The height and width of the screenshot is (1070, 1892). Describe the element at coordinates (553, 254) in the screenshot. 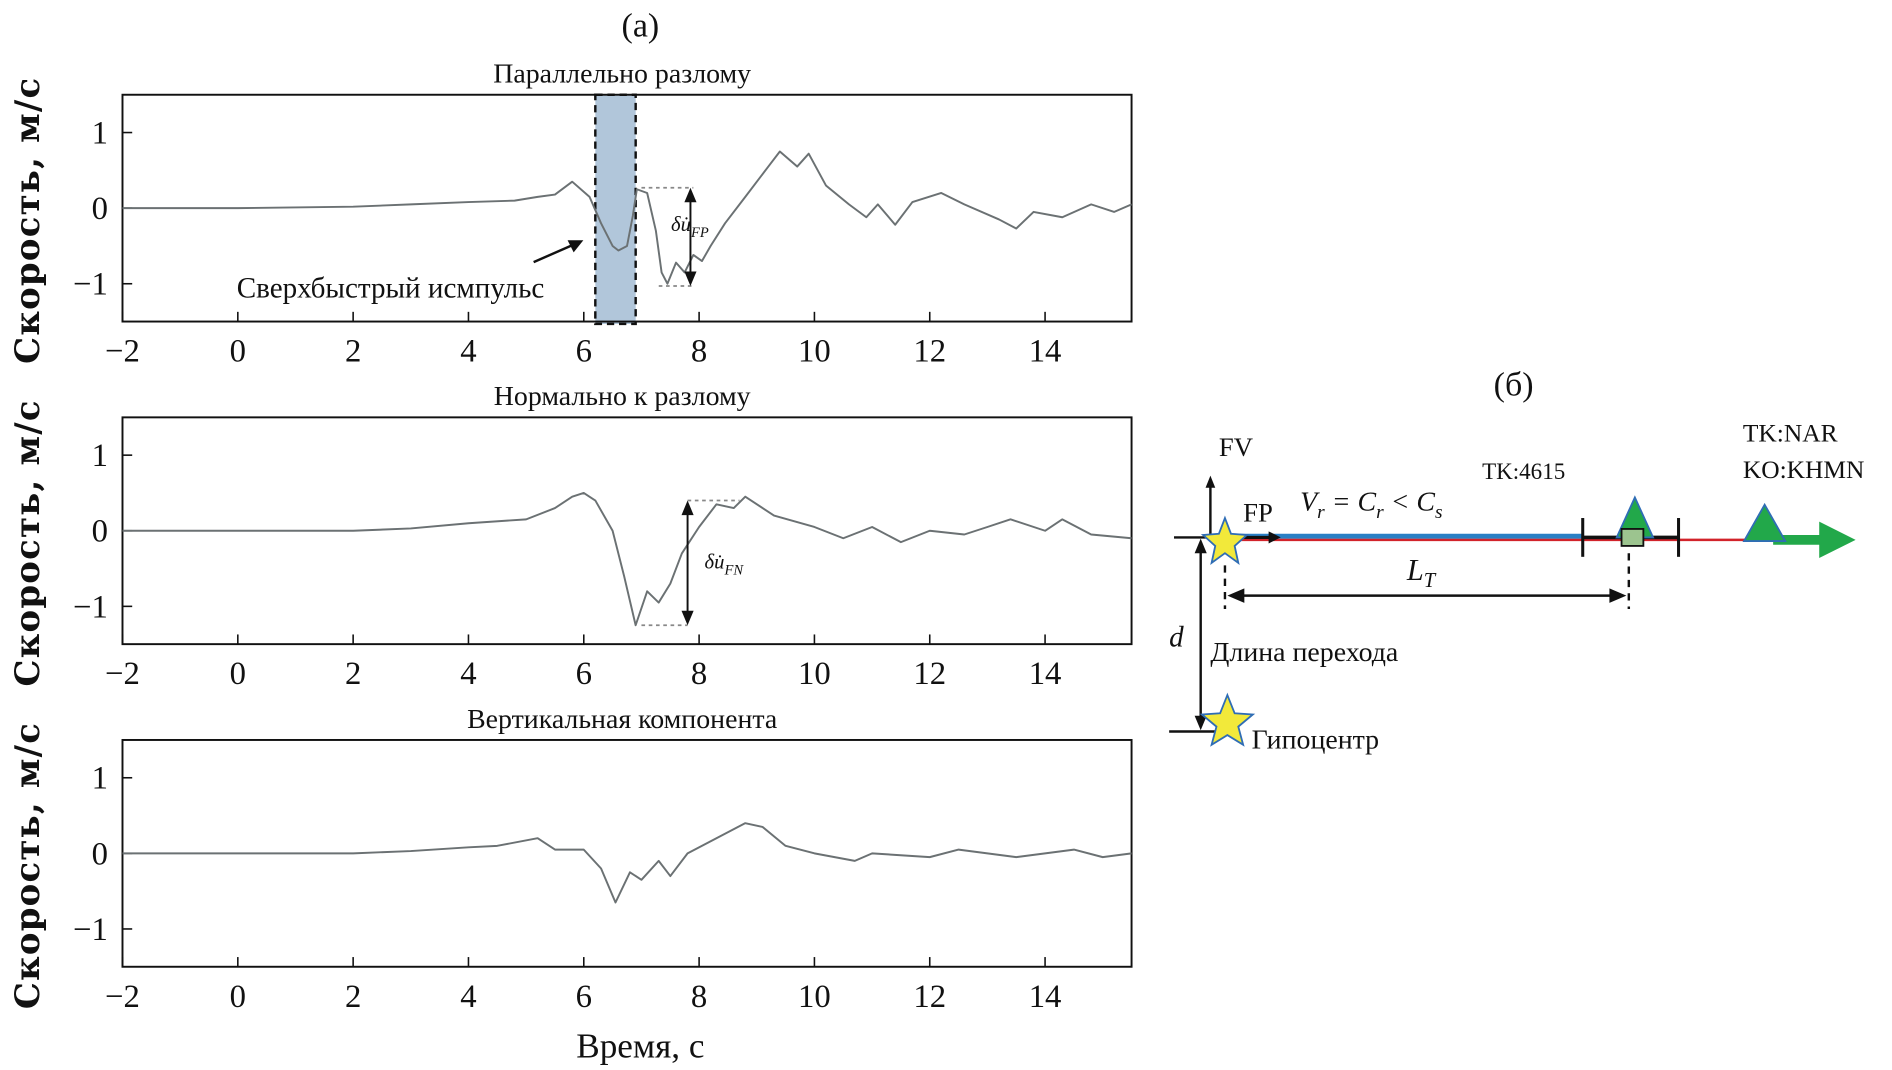

I see `pointer-arrow` at that location.